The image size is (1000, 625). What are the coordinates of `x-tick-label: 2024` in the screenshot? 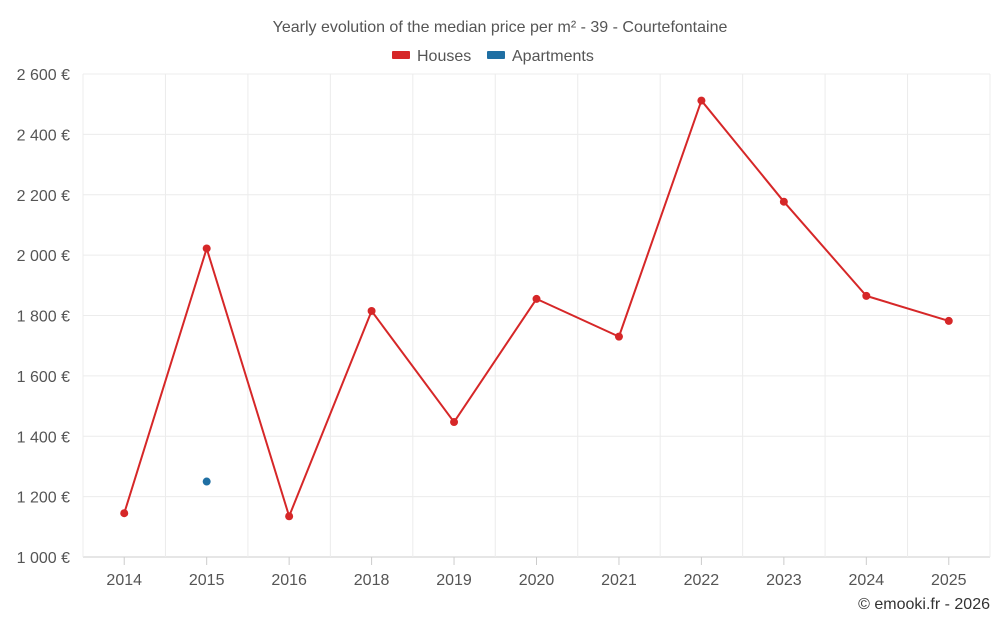 It's located at (867, 580).